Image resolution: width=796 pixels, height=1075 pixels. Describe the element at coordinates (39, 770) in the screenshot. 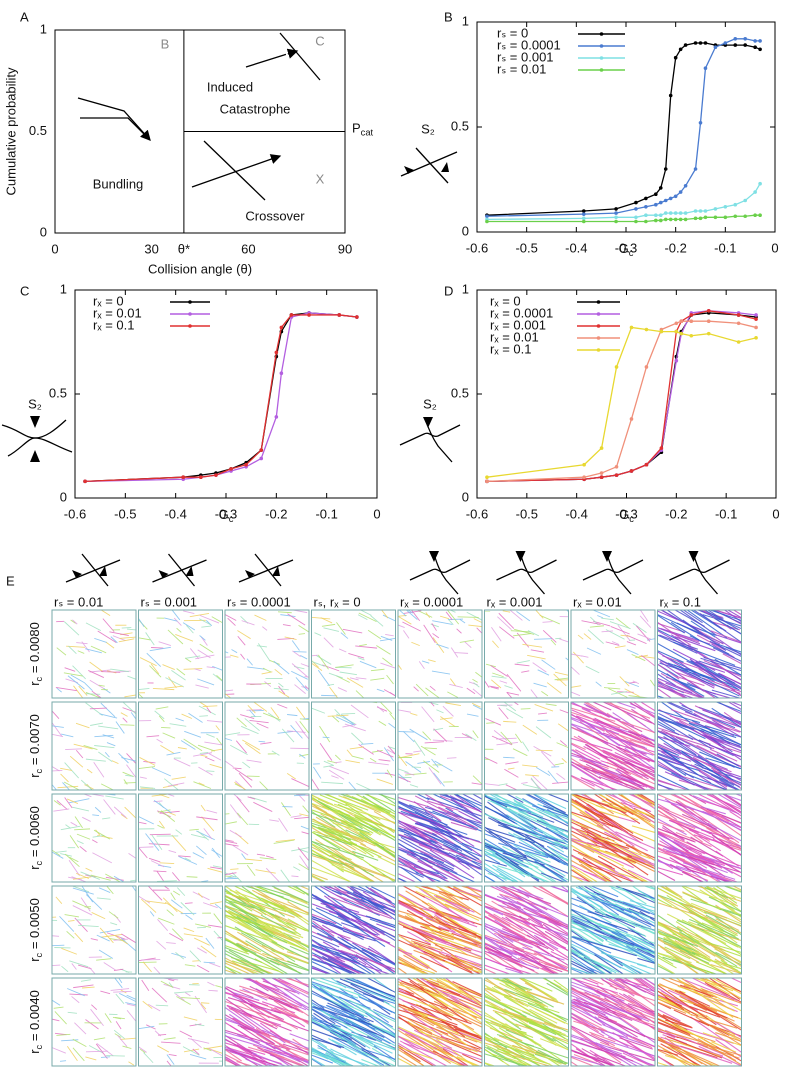

I see `row-label-sub: c` at that location.